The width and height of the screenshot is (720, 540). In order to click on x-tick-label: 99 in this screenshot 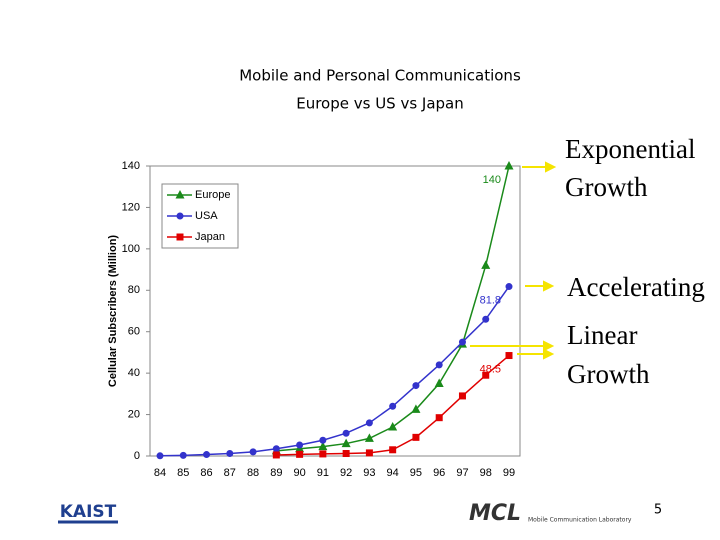, I will do `click(509, 473)`.